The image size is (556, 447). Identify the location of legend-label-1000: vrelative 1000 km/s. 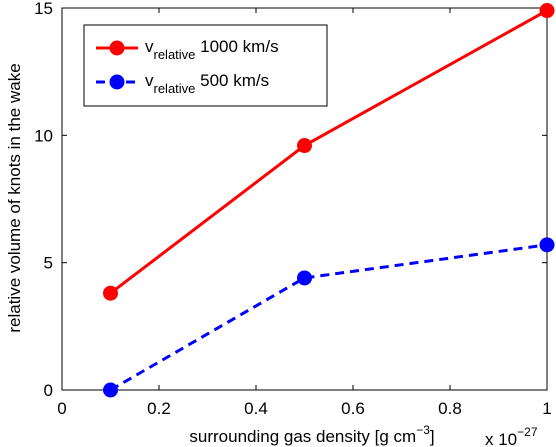
(212, 49).